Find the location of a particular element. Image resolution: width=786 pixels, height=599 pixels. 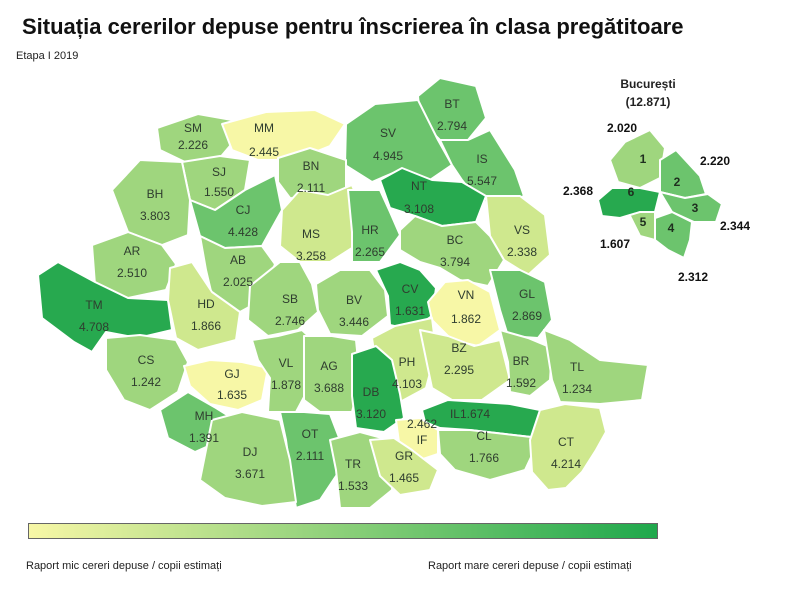

county-gj is located at coordinates (226, 385).